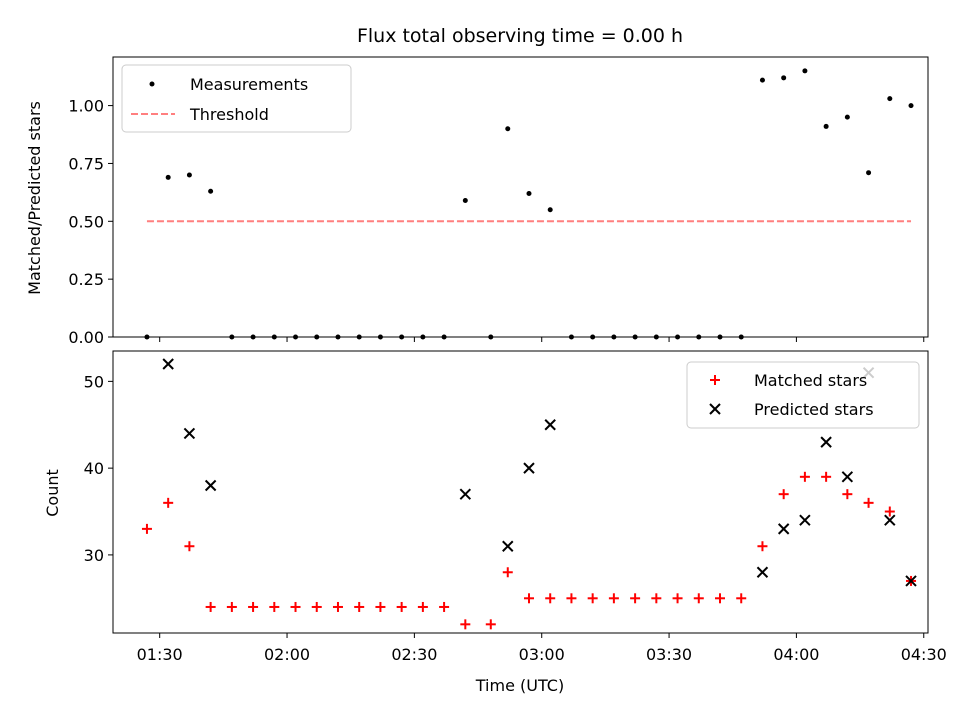 This screenshot has width=960, height=720. Describe the element at coordinates (669, 654) in the screenshot. I see `x-tick-label: 03:30` at that location.